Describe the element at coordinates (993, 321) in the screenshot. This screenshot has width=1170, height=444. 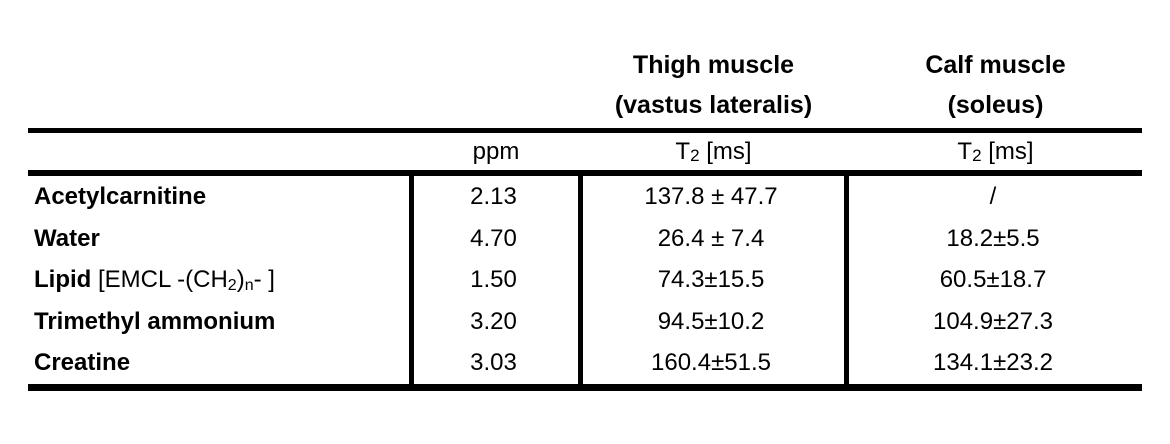
I see `calf-t2-value-cell: 104.9±27.3` at that location.